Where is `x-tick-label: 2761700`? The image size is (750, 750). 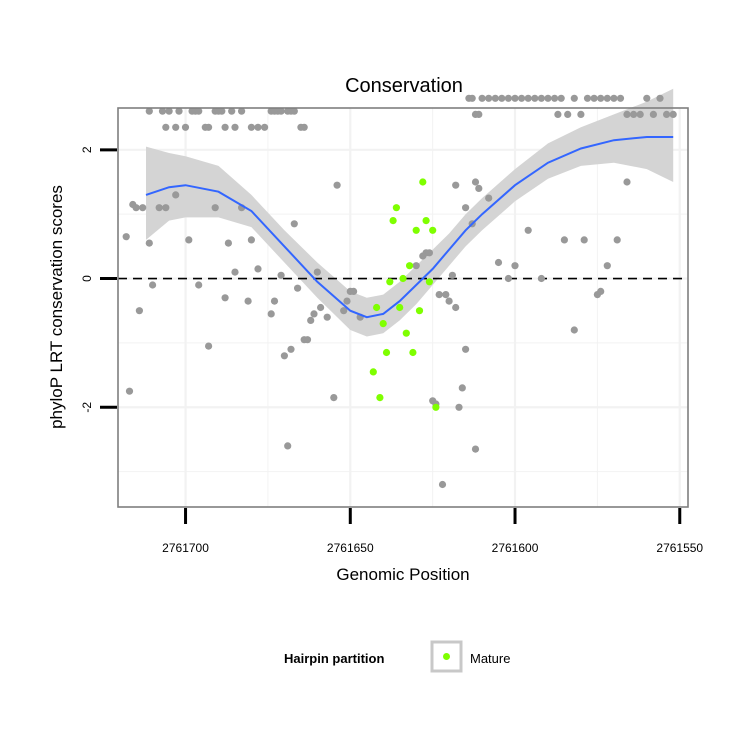 x-tick-label: 2761700 is located at coordinates (185, 548).